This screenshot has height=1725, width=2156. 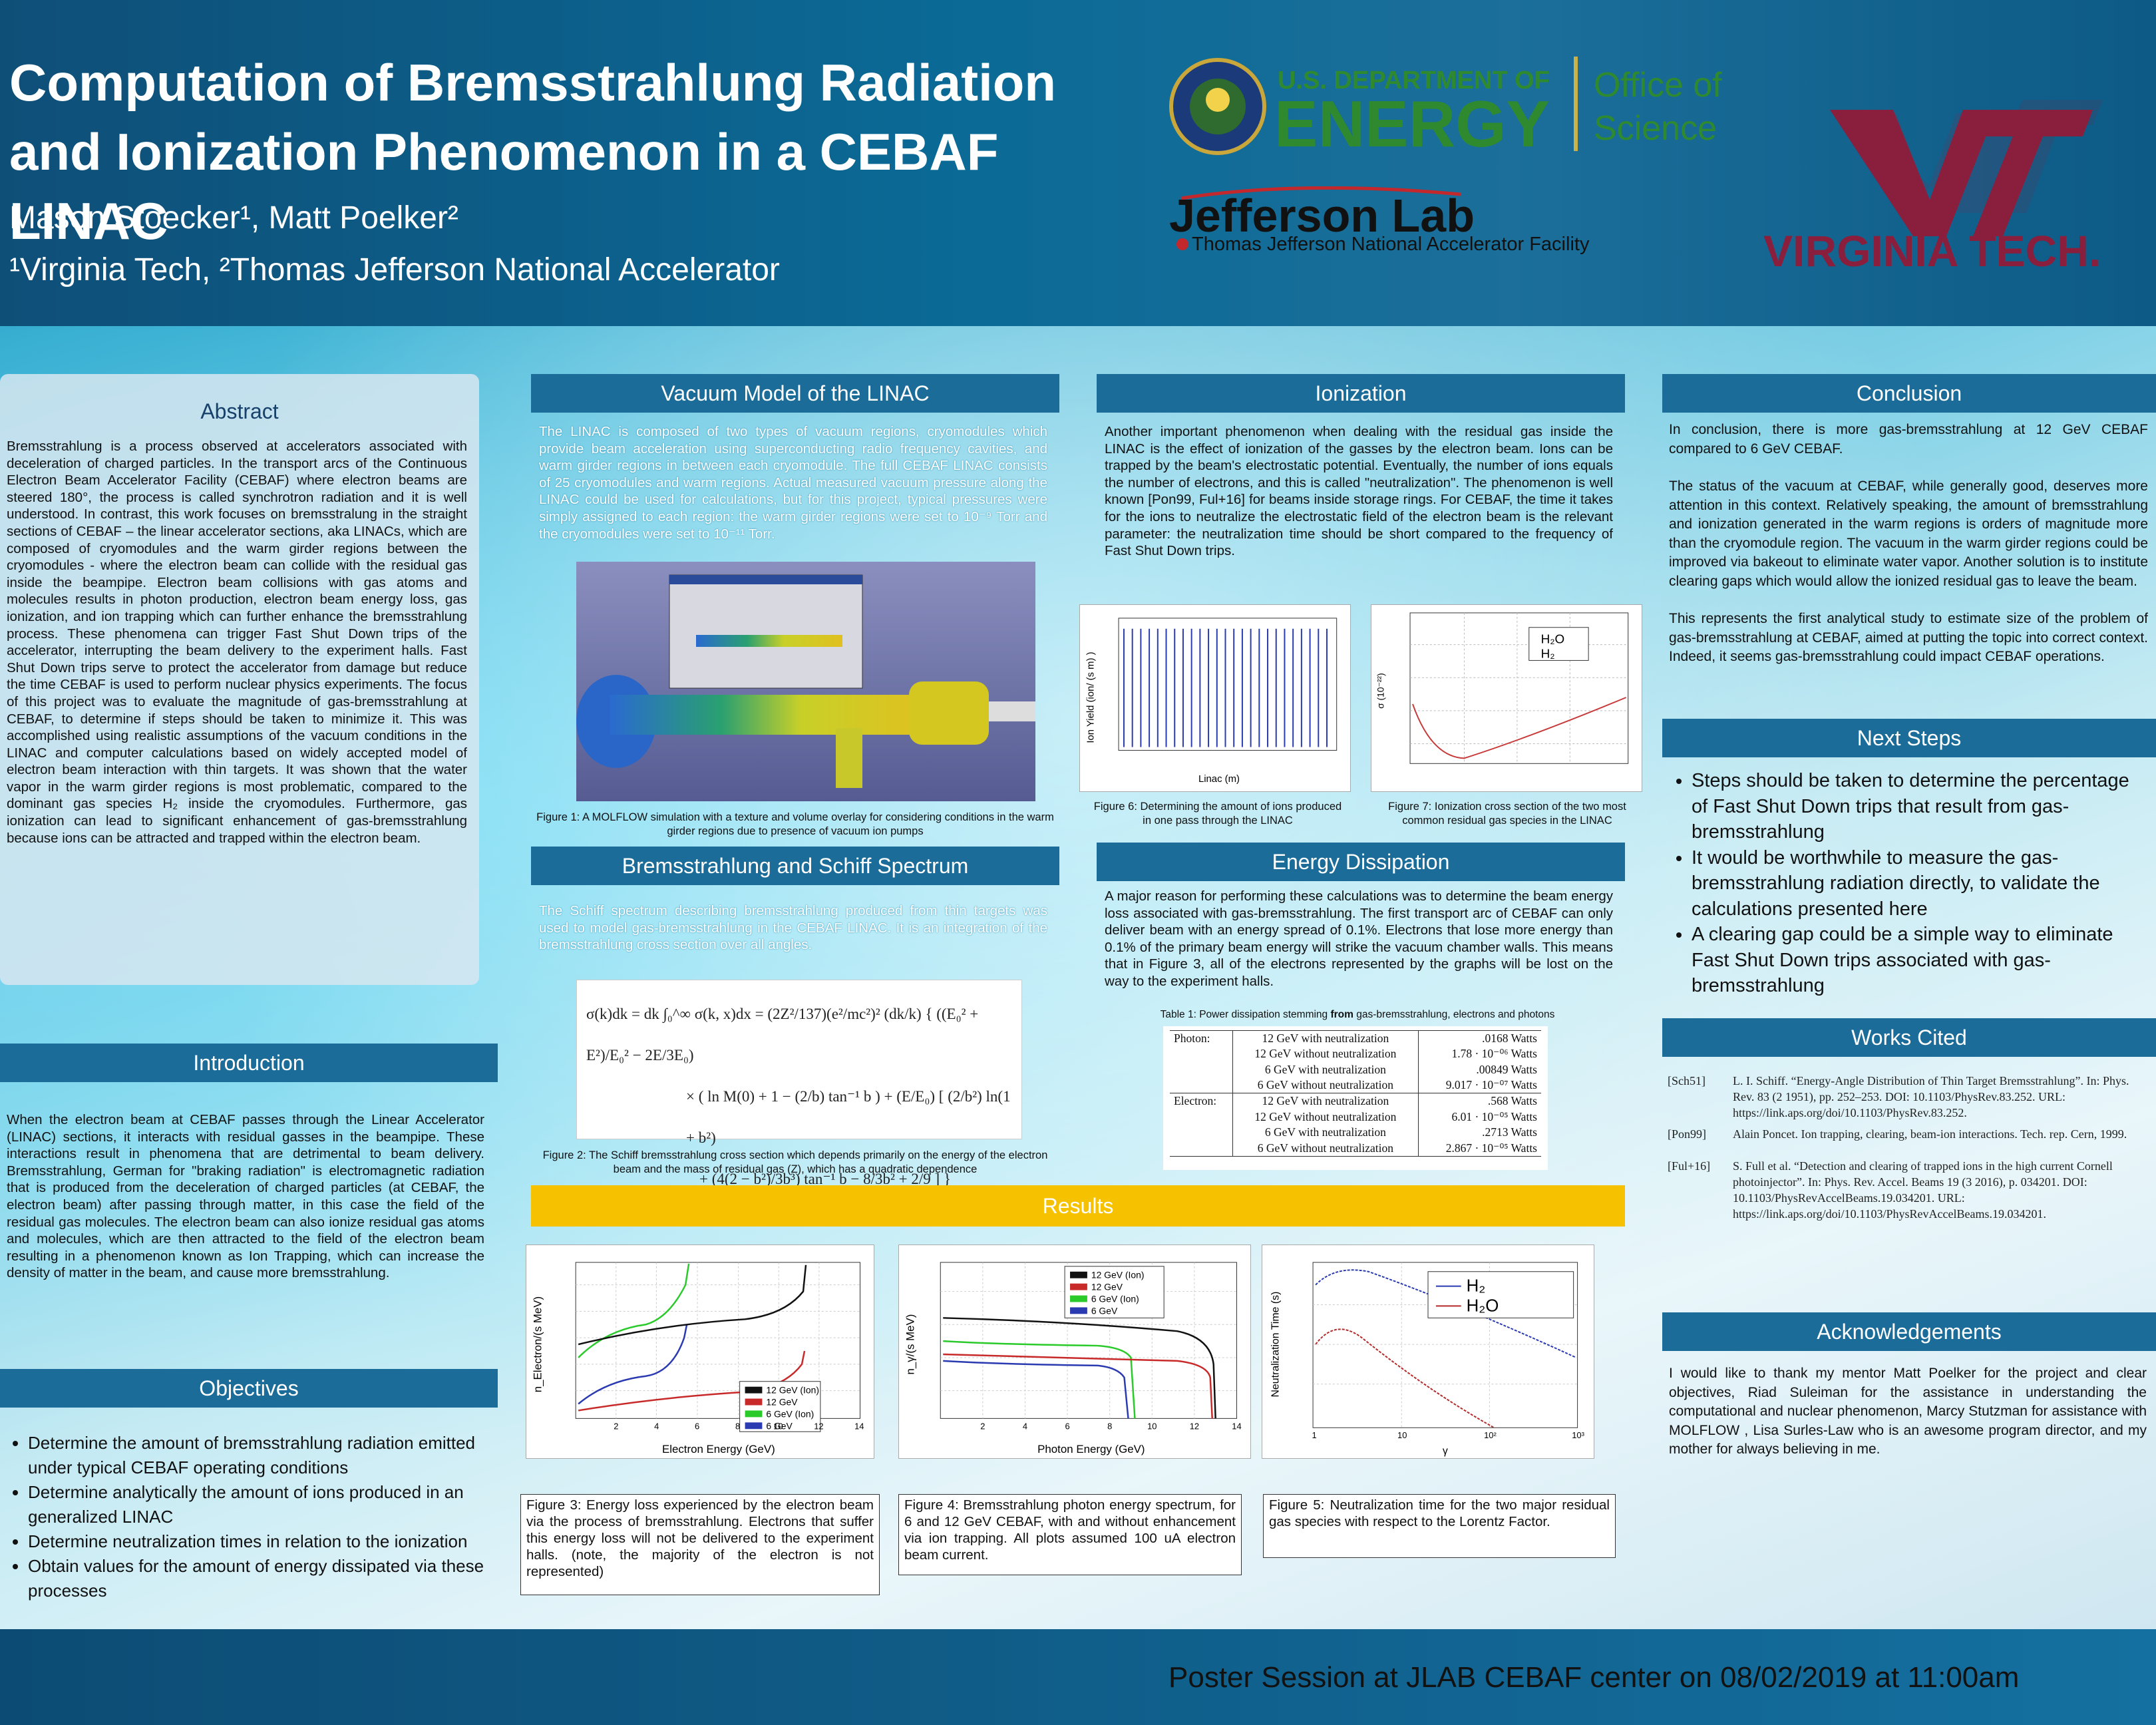 I want to click on fig4-y-label: n_γ/(s MeV), so click(x=910, y=1344).